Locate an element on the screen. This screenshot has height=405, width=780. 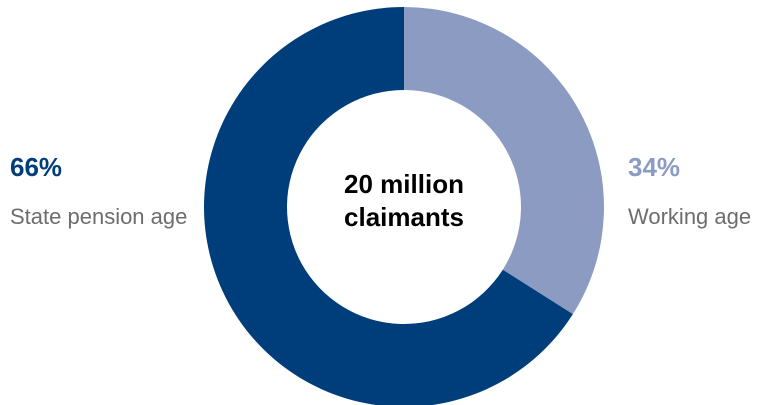
center-label-line-1: 20 million is located at coordinates (404, 184).